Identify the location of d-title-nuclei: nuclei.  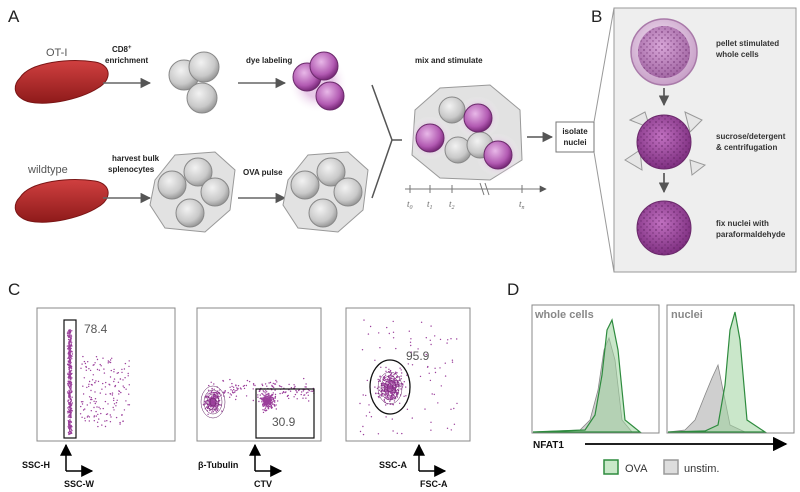
(687, 315).